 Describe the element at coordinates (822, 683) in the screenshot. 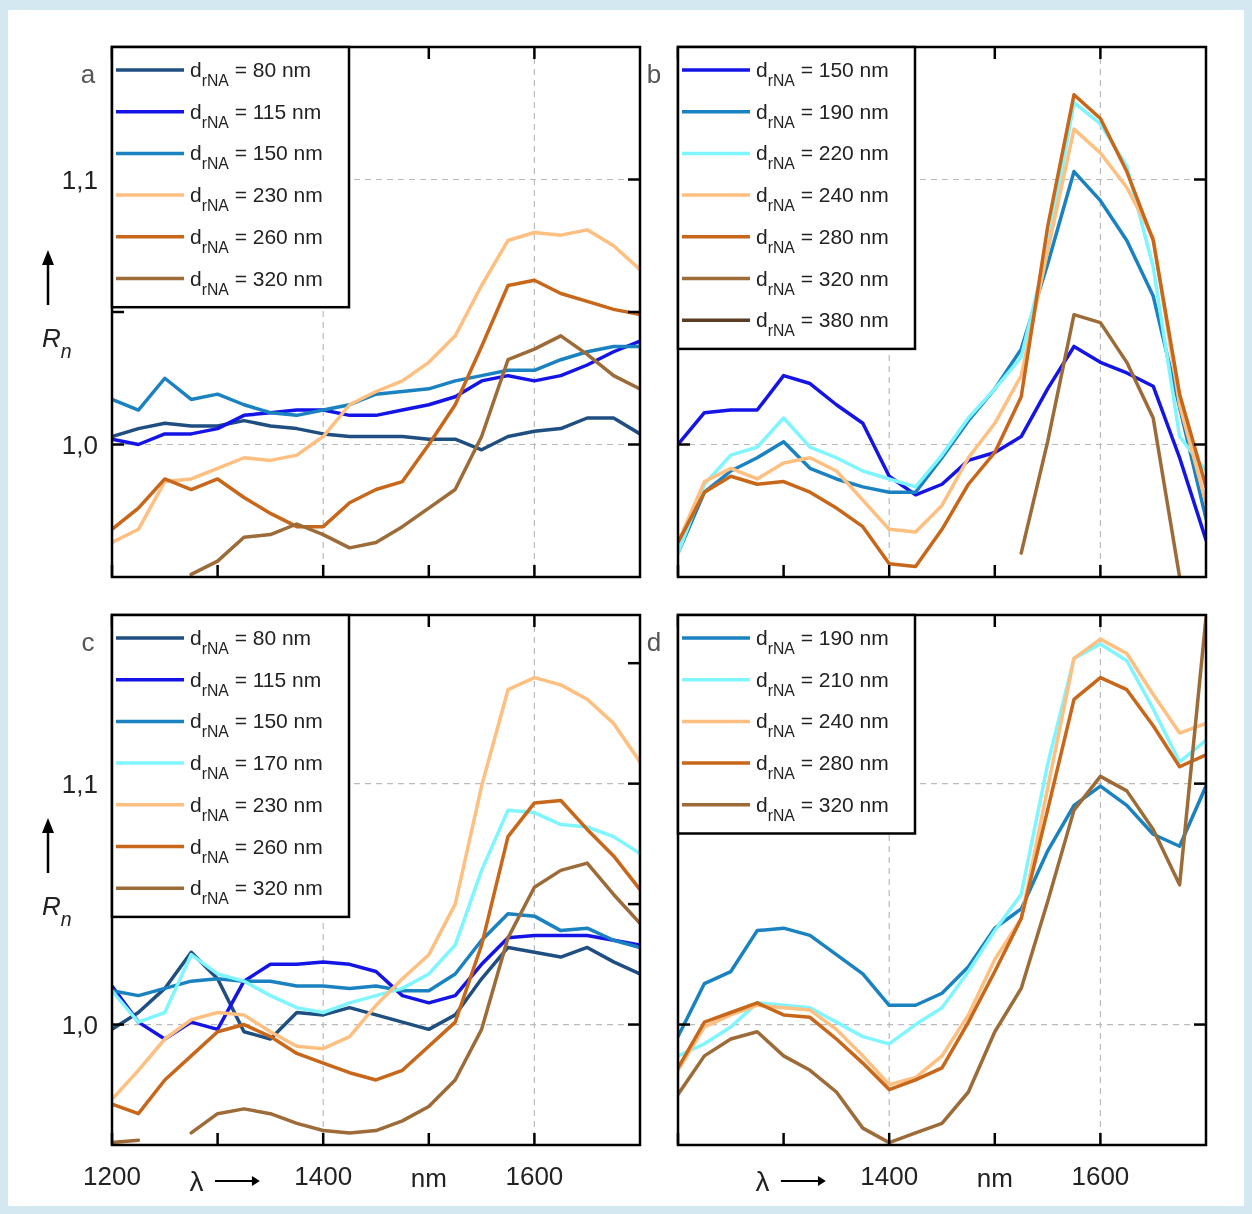

I see `legend-label: d$_{rNA}$ = 210 nm` at that location.